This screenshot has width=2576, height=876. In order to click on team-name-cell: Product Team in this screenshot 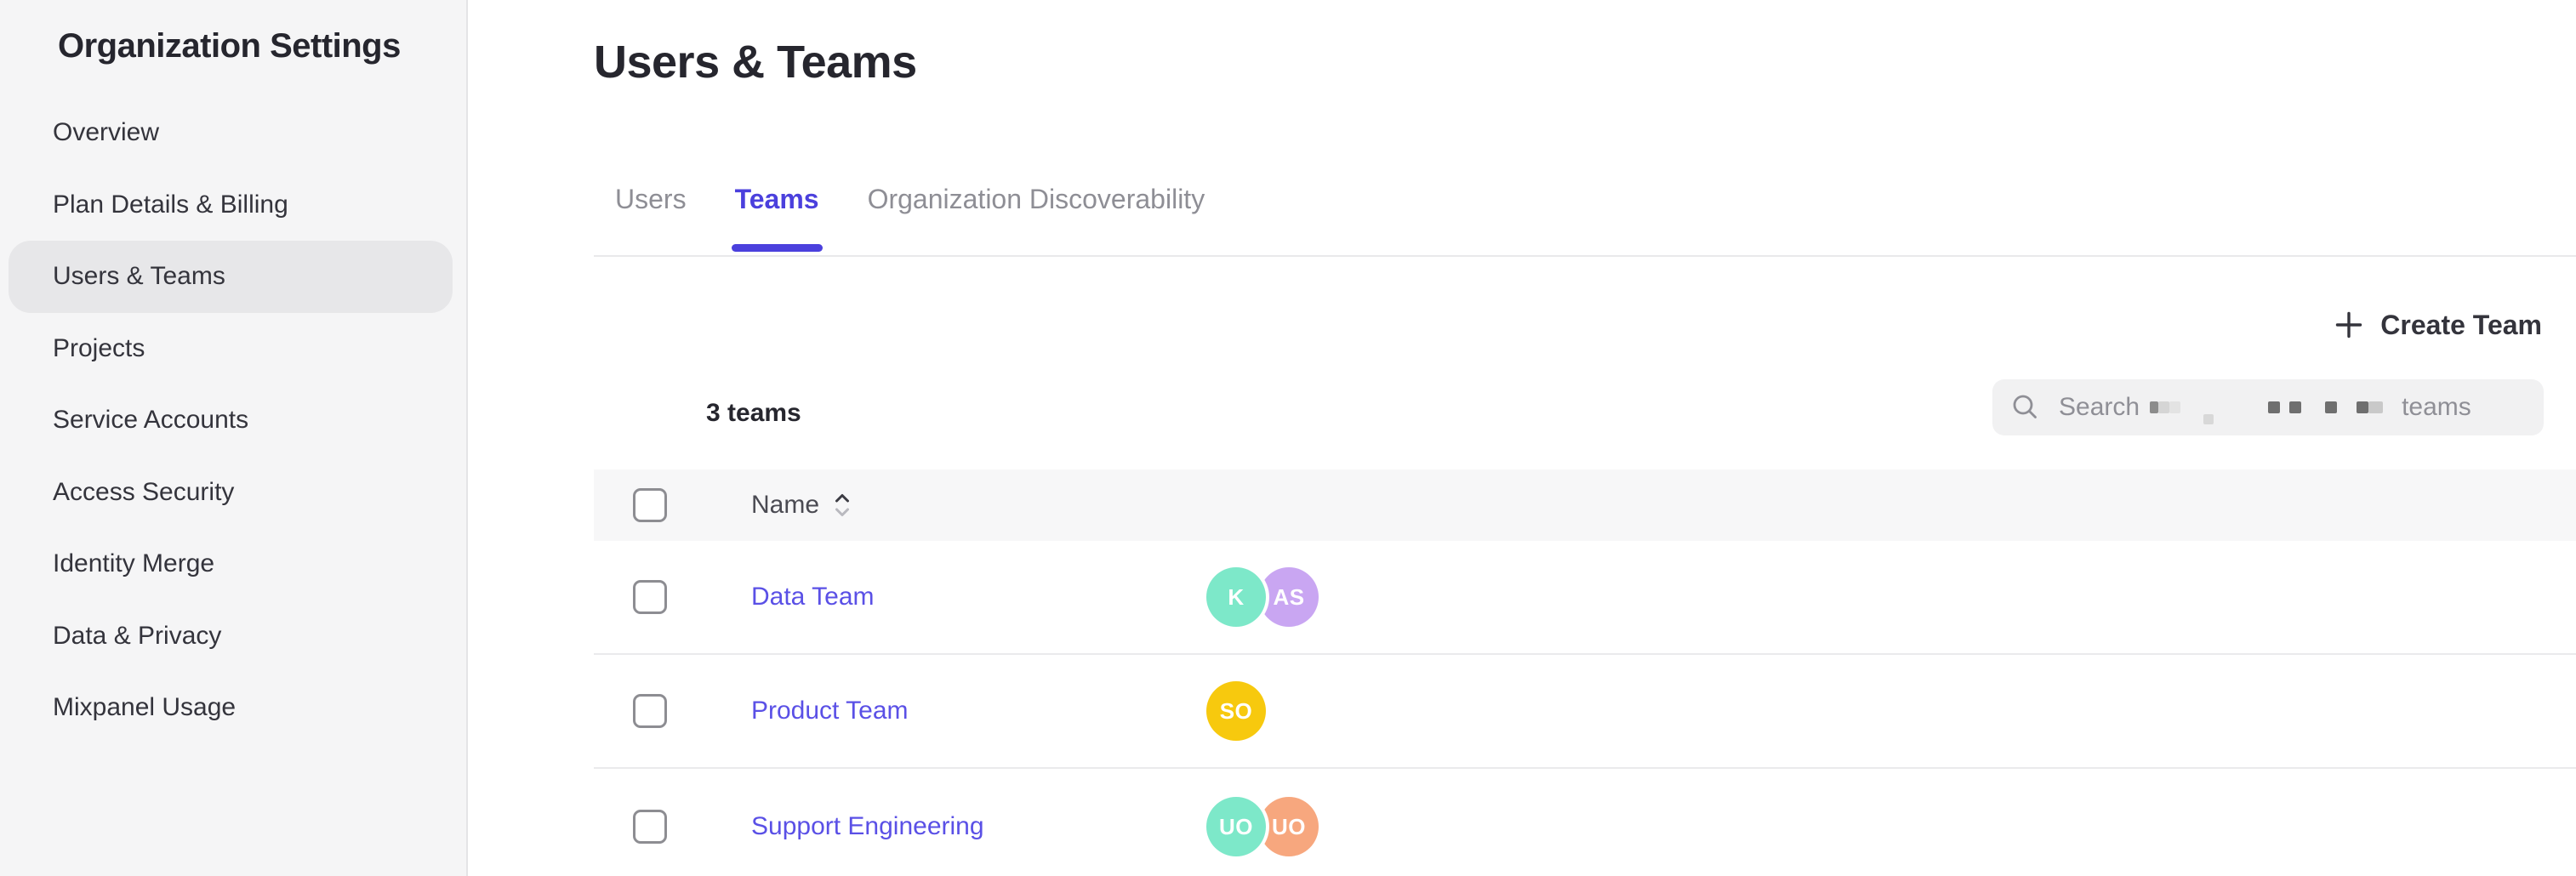, I will do `click(978, 711)`.